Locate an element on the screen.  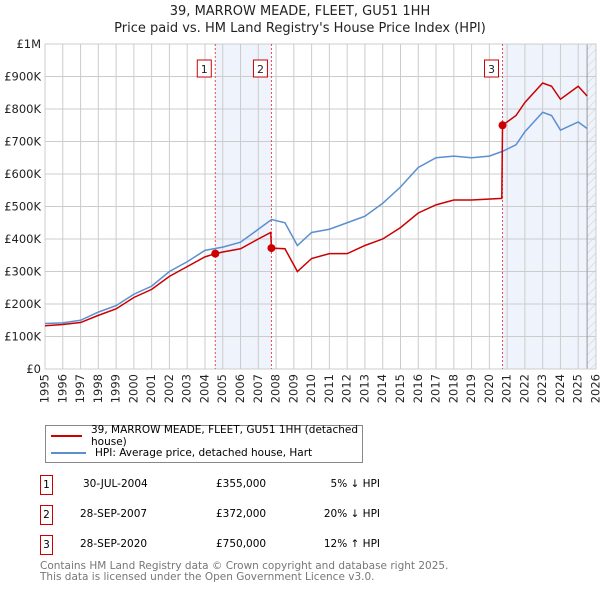
chart-title: 39, MARROW MEADE, FLEET, GU51 1HH is located at coordinates (300, 11).